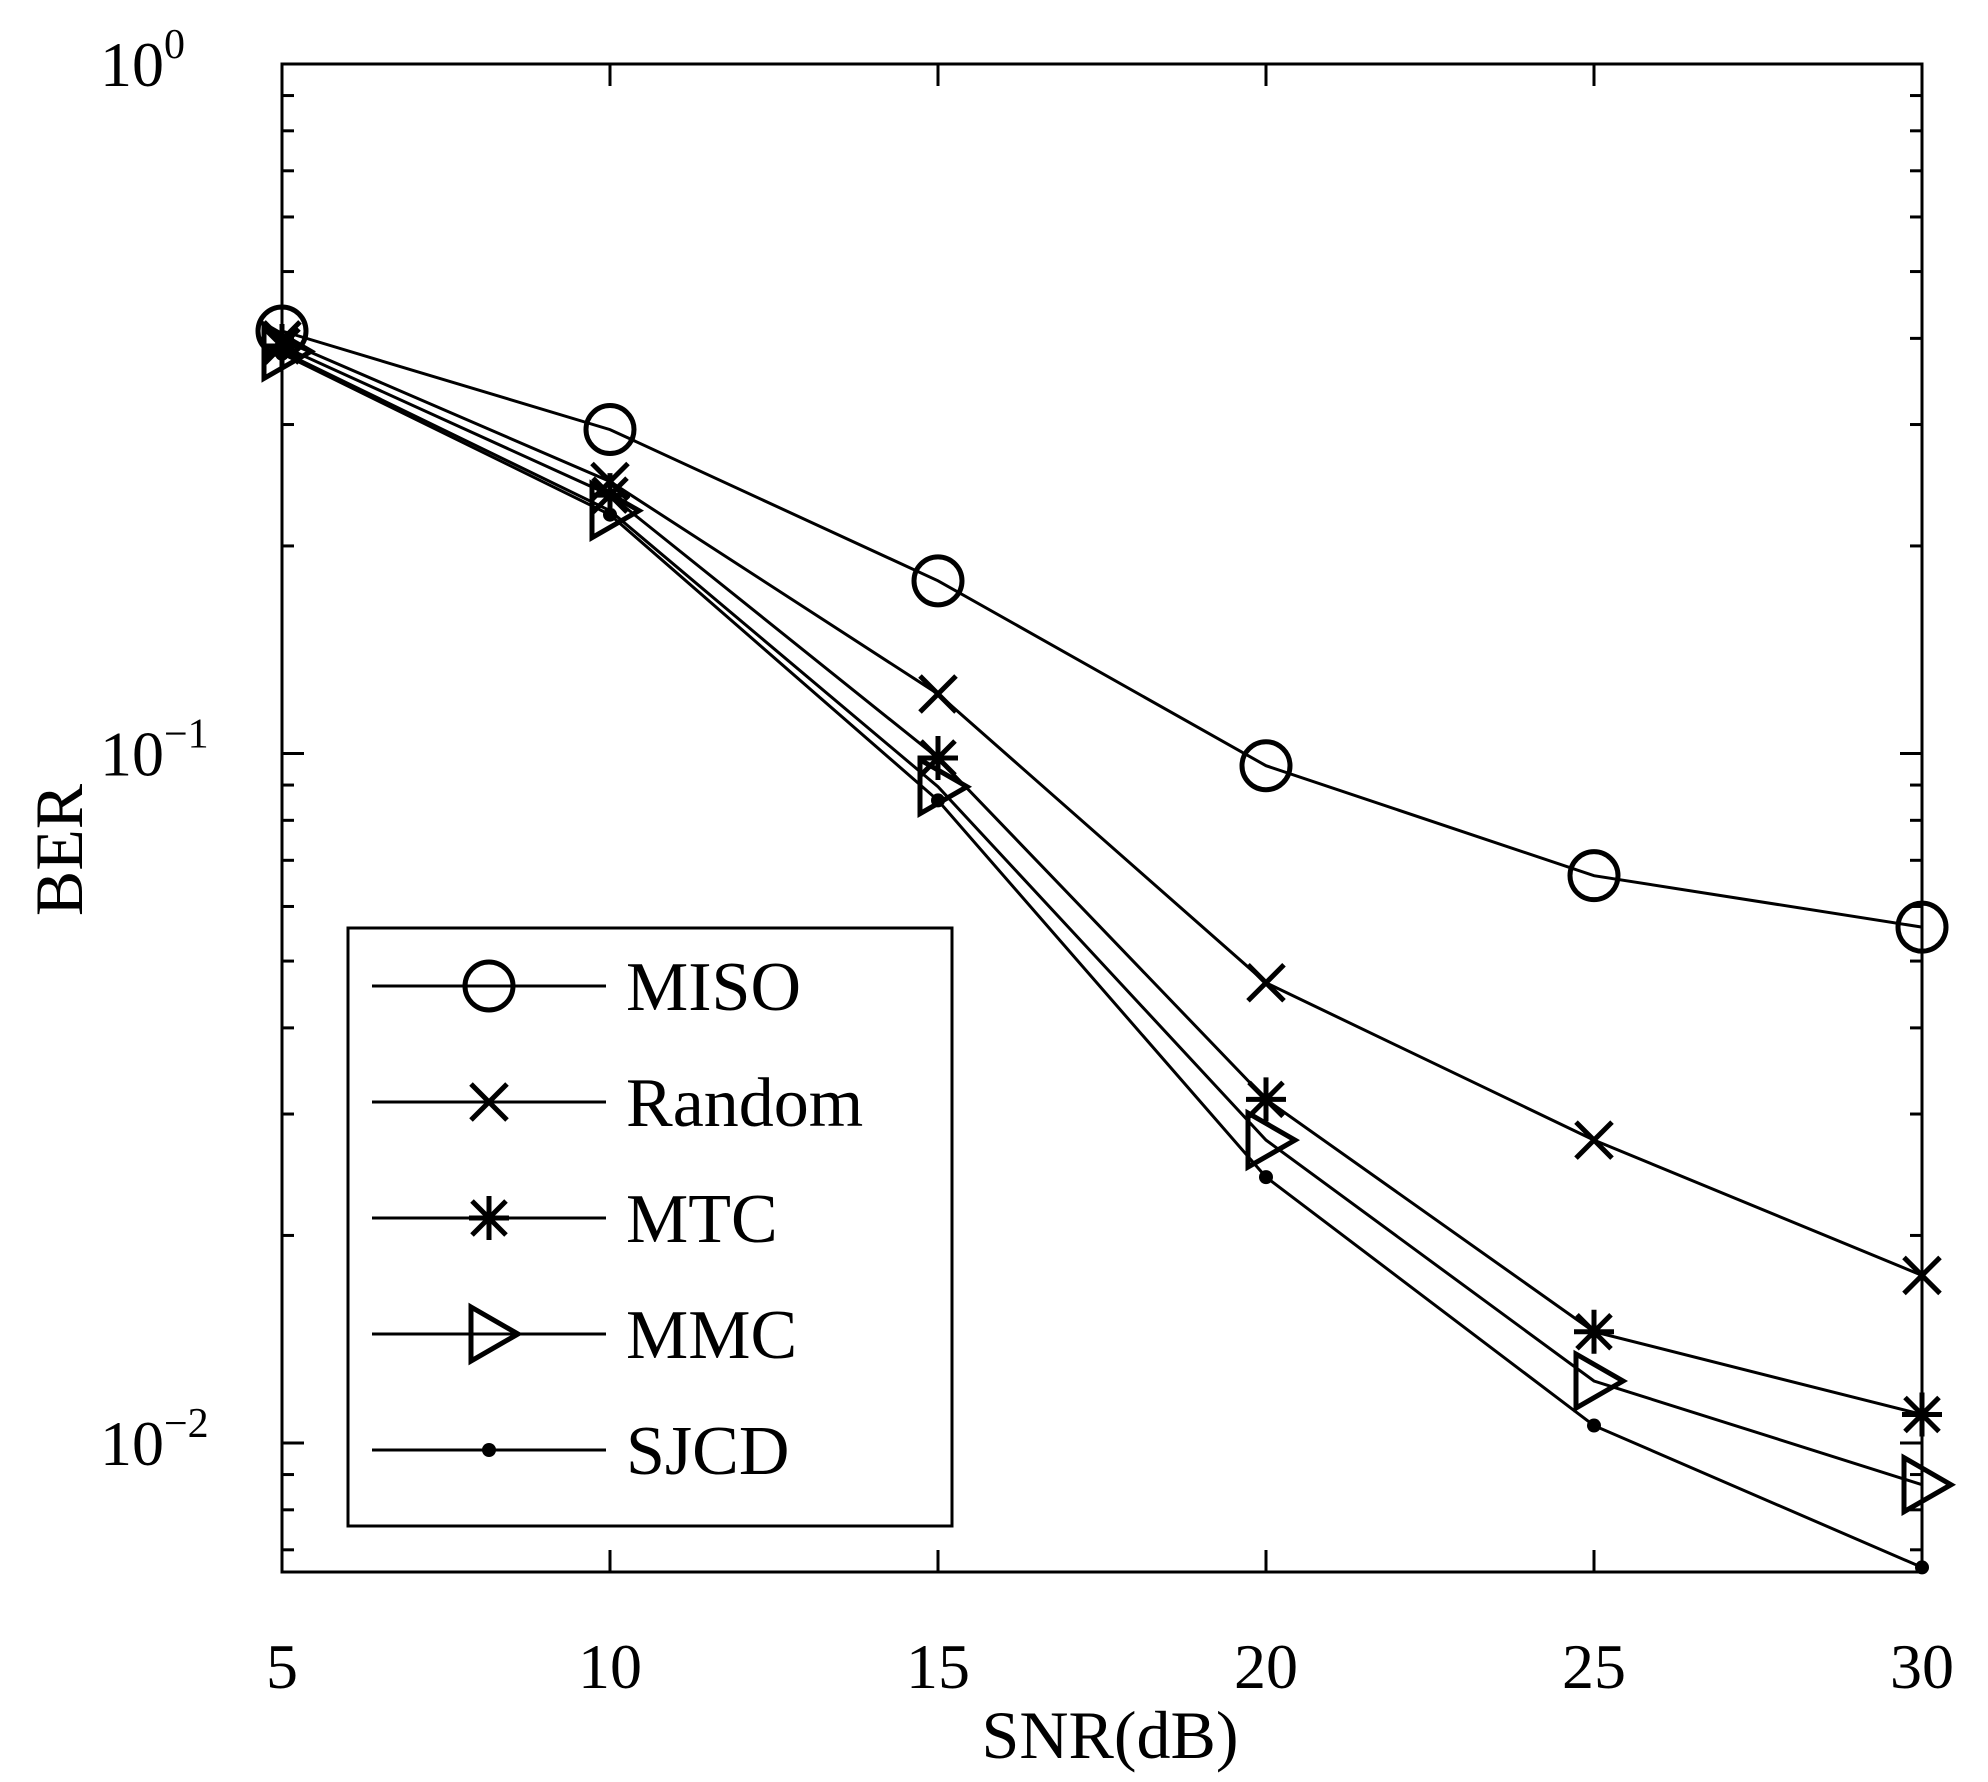 The height and width of the screenshot is (1782, 1988). What do you see at coordinates (59, 849) in the screenshot?
I see `y-axis-label: BER` at bounding box center [59, 849].